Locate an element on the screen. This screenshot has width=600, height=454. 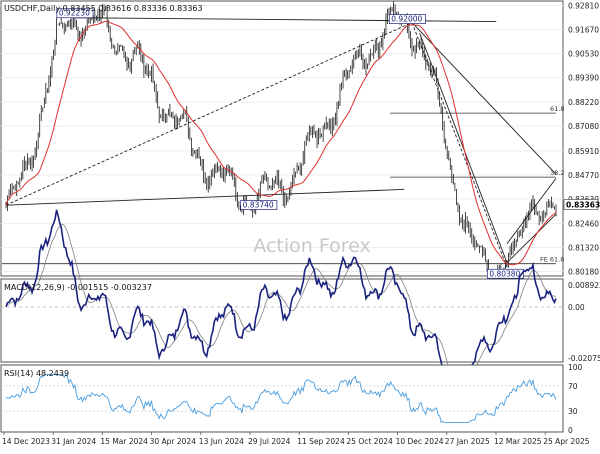
price-label: 0.92000 is located at coordinates (406, 19).